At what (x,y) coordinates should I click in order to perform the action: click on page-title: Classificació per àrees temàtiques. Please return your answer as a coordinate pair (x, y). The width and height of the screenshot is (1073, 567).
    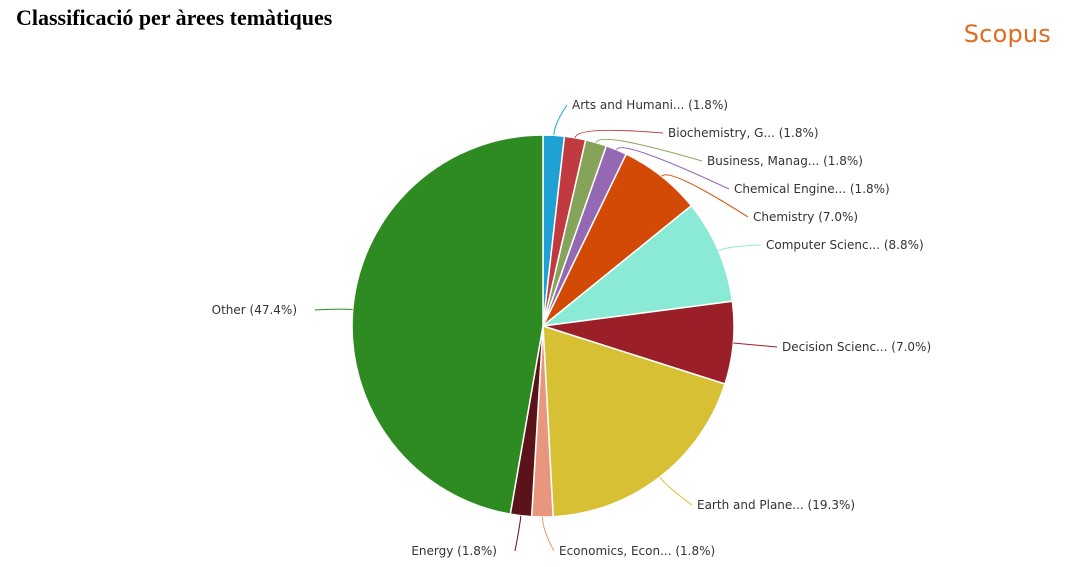
    Looking at the image, I should click on (174, 17).